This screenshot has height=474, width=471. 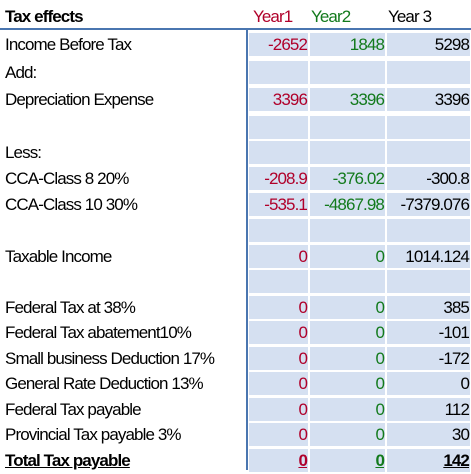 I want to click on table-row: Add:, so click(x=235, y=72).